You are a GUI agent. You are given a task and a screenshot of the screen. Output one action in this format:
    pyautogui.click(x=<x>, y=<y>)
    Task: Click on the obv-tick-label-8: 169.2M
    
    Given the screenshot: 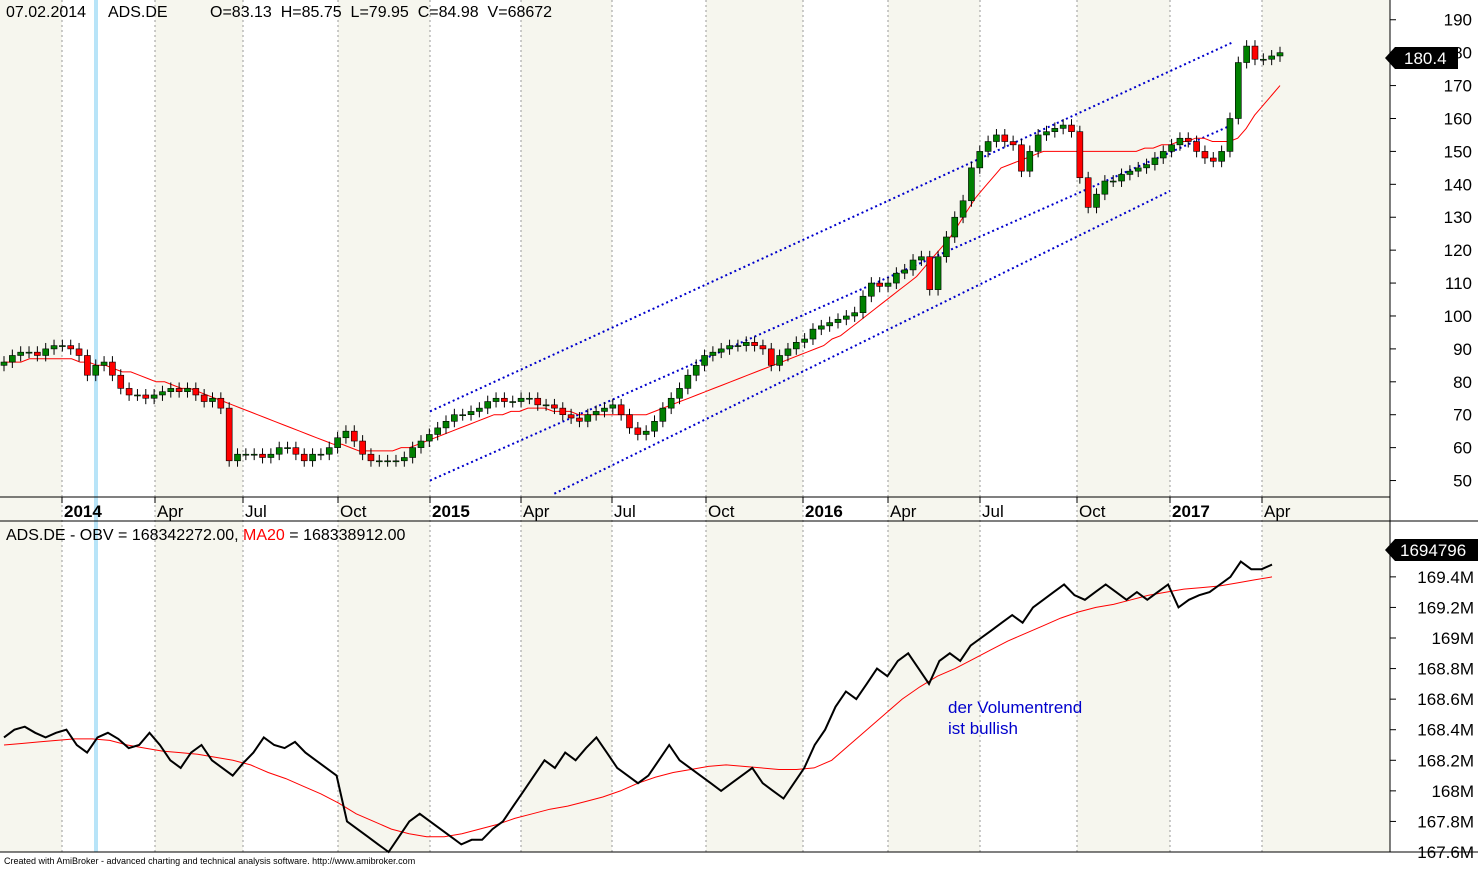 What is the action you would take?
    pyautogui.click(x=1445, y=607)
    